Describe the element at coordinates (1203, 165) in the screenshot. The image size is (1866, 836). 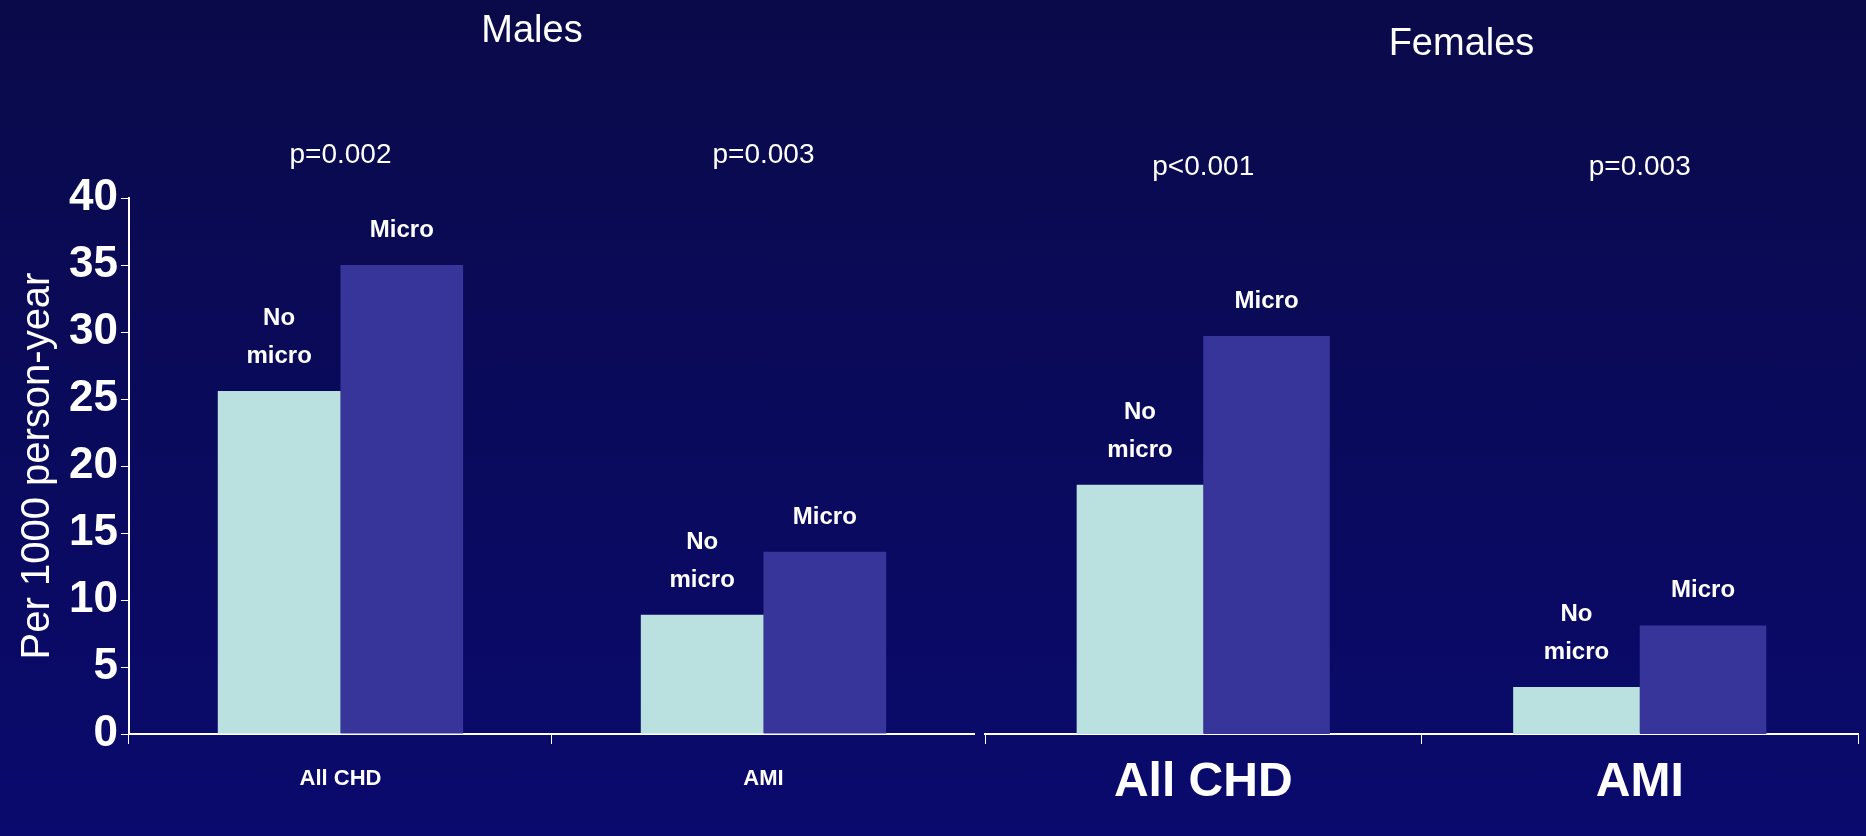
I see `text: p<0.001` at that location.